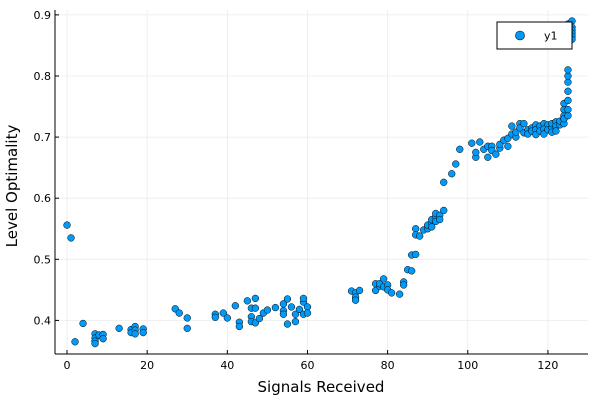 The image size is (600, 400). I want to click on x-tick-label: 120, so click(547, 365).